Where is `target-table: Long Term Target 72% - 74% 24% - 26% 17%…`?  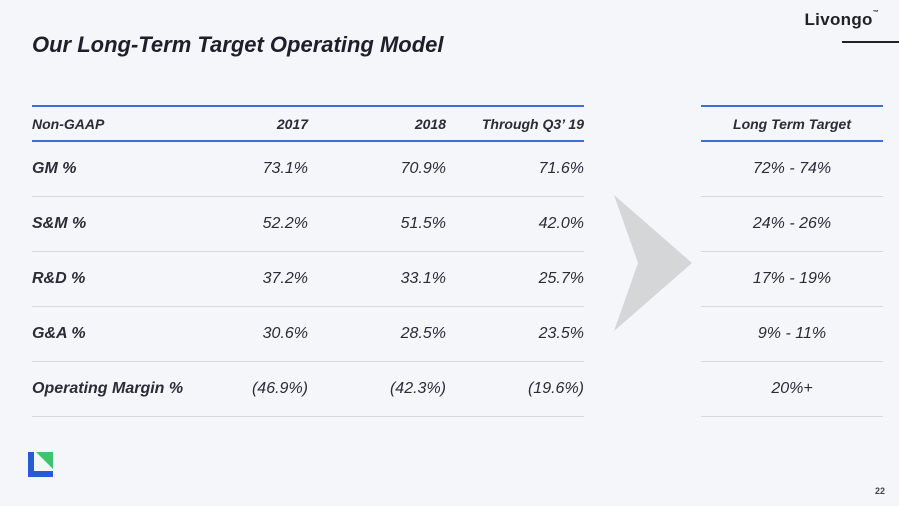 target-table: Long Term Target 72% - 74% 24% - 26% 17%… is located at coordinates (792, 261).